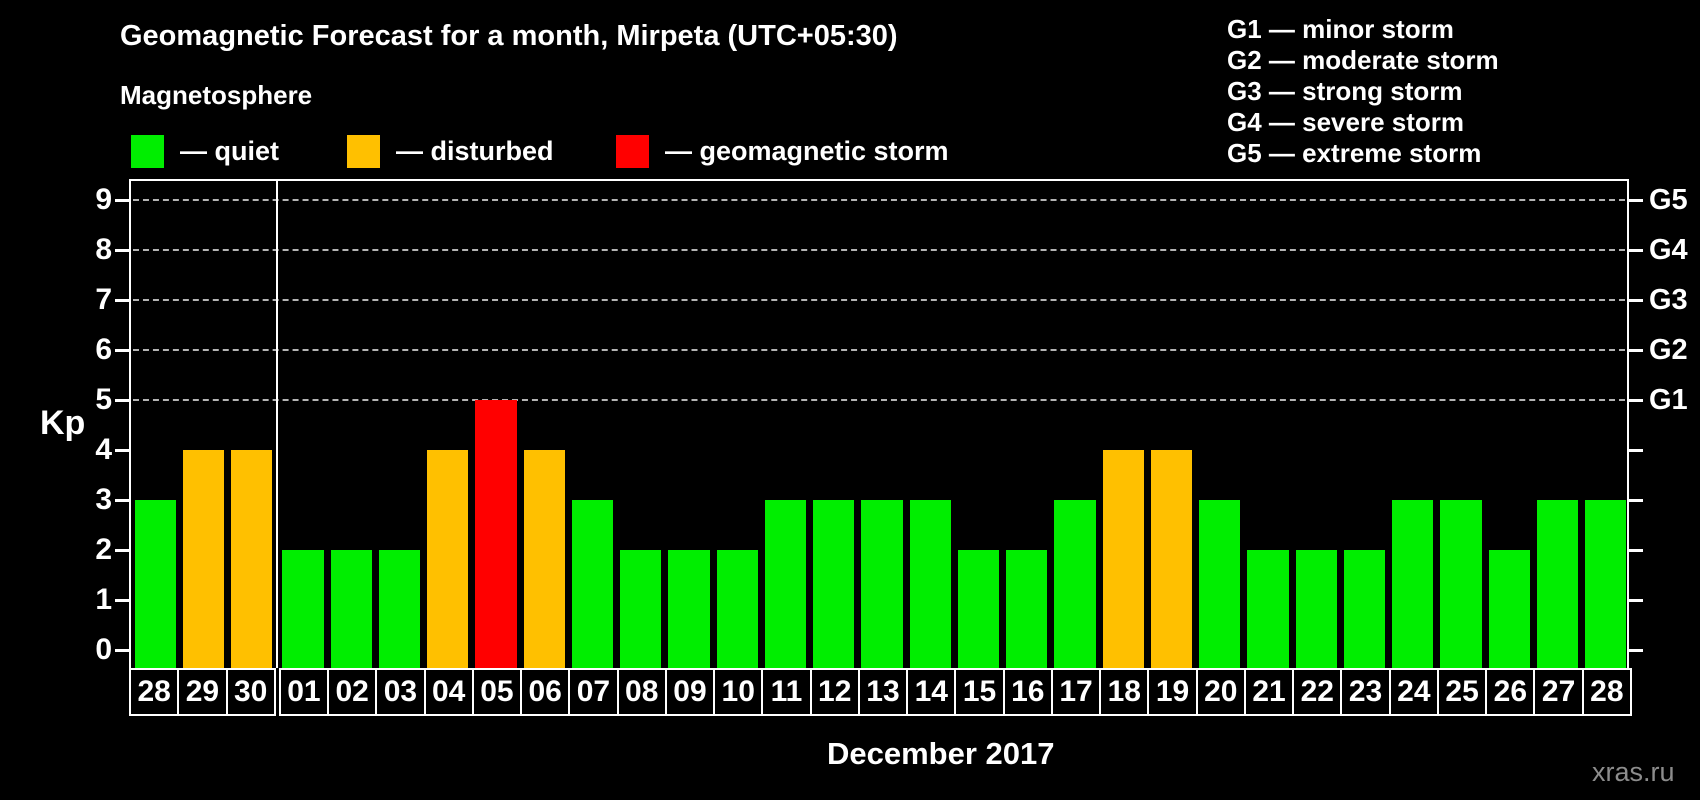 The image size is (1700, 800). I want to click on xras-watermark: xras.ru, so click(1633, 772).